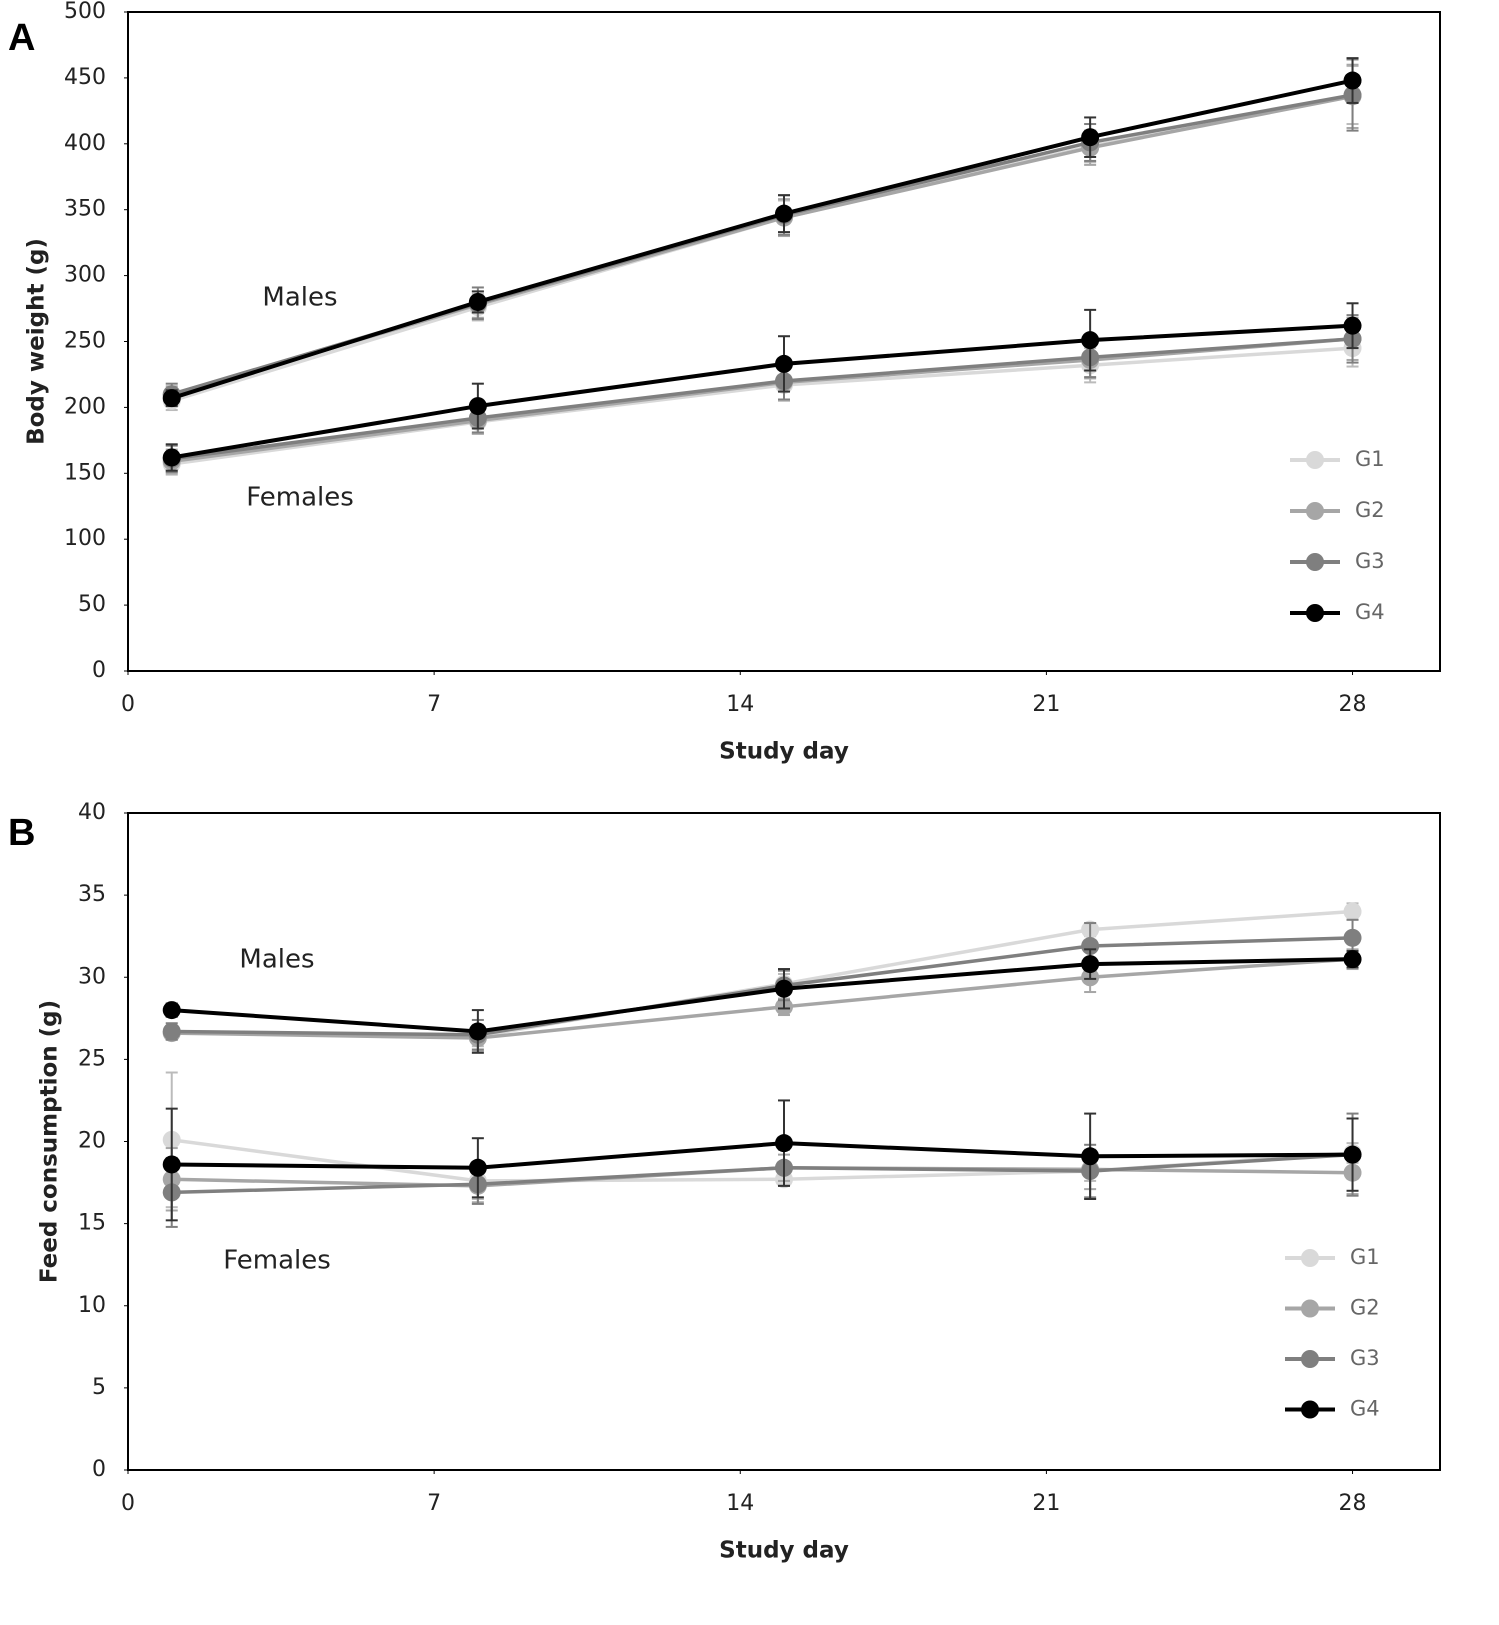 The image size is (1499, 1625). What do you see at coordinates (85, 472) in the screenshot?
I see `y-tick-label: 150` at bounding box center [85, 472].